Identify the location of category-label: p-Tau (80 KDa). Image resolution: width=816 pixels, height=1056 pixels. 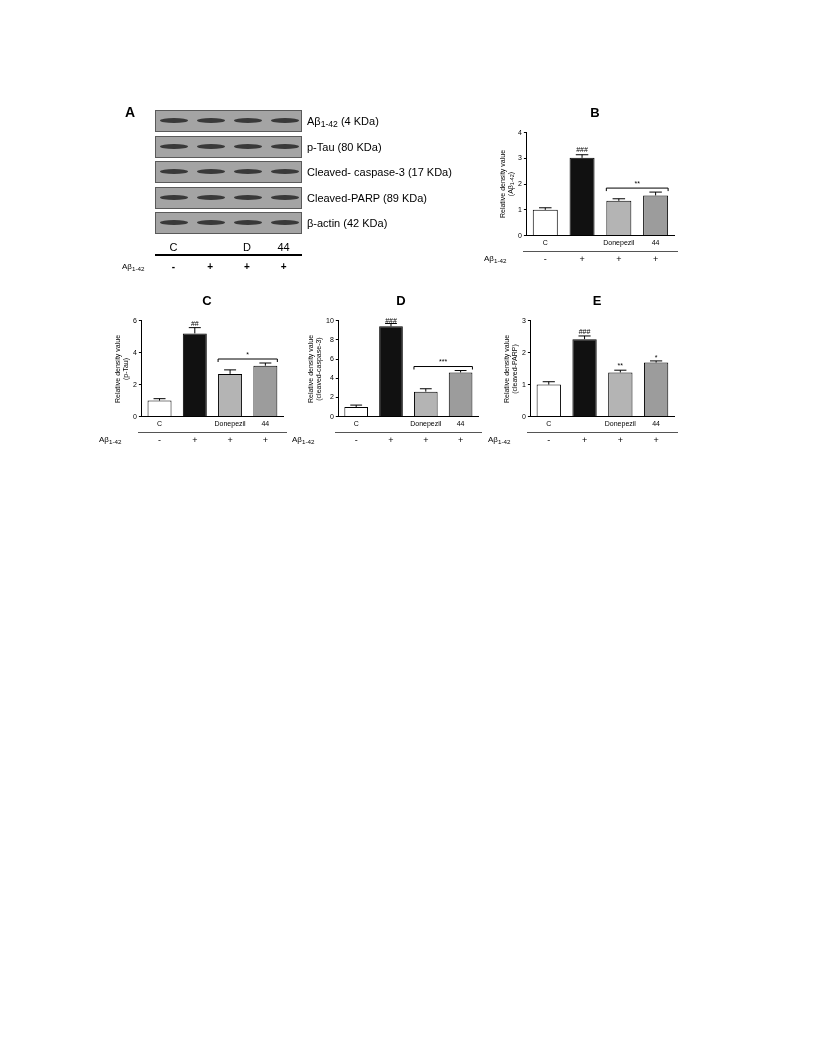
(344, 146).